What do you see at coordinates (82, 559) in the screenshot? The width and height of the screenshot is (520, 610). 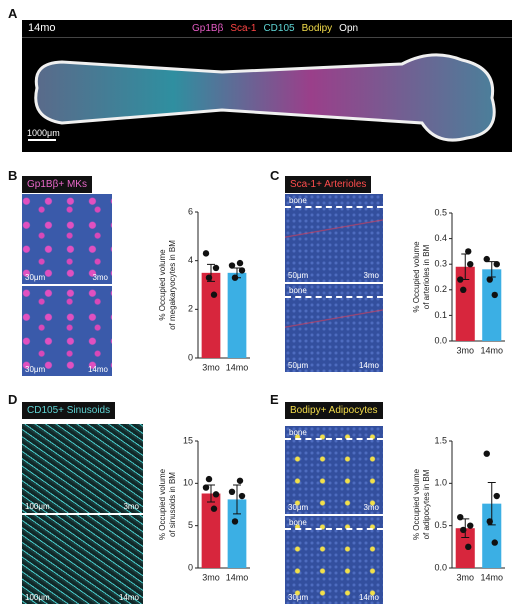 I see `micrograph: 100μm 14mo` at bounding box center [82, 559].